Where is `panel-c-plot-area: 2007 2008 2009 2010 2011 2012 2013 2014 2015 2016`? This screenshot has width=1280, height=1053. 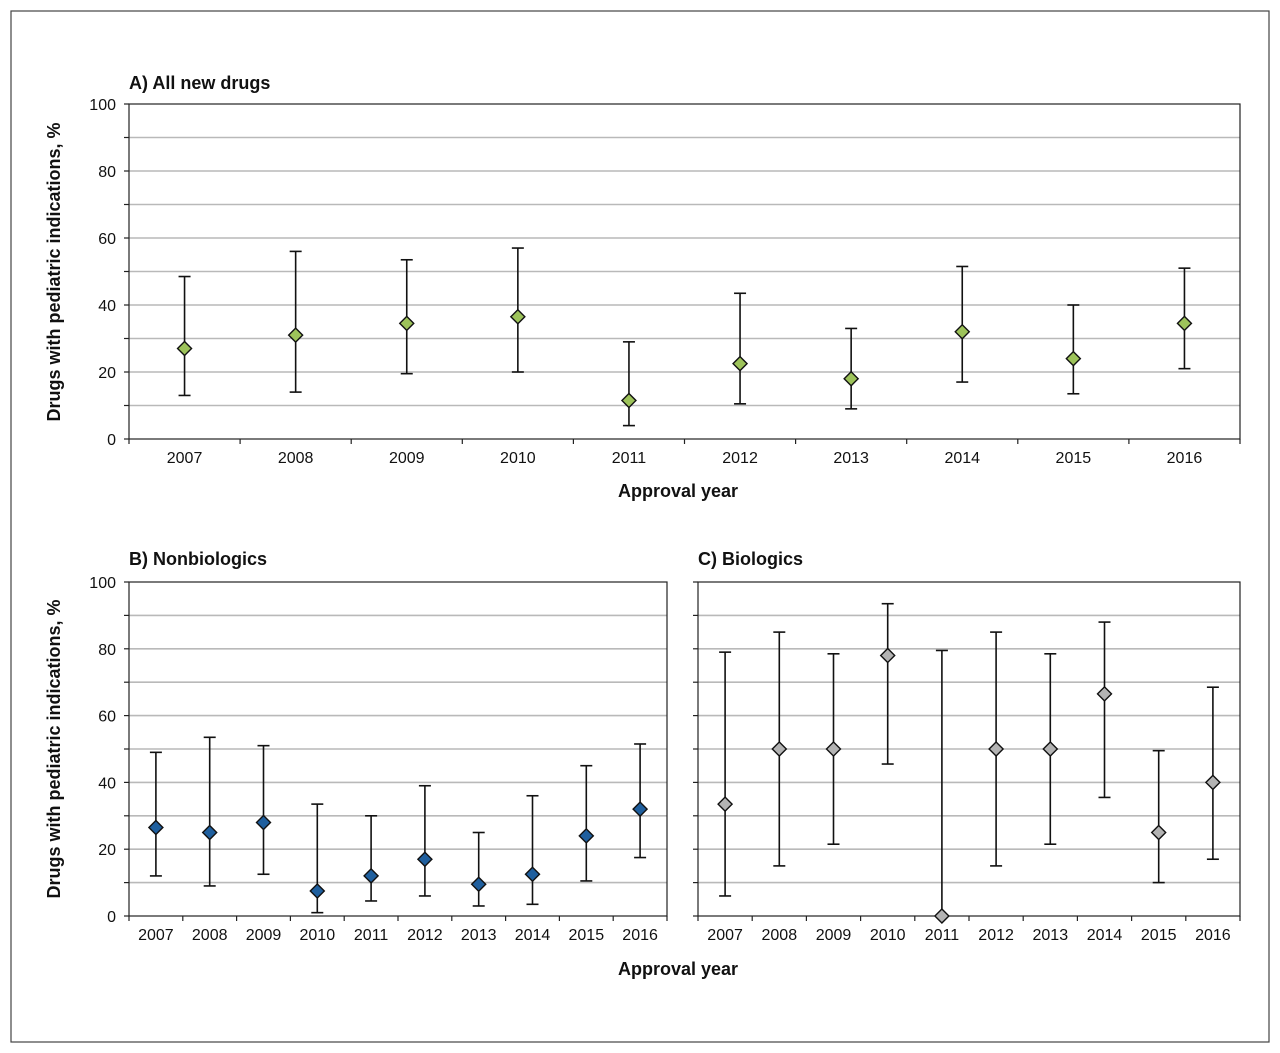 panel-c-plot-area: 2007 2008 2009 2010 2011 2012 2013 2014 2015 2016 is located at coordinates (967, 762).